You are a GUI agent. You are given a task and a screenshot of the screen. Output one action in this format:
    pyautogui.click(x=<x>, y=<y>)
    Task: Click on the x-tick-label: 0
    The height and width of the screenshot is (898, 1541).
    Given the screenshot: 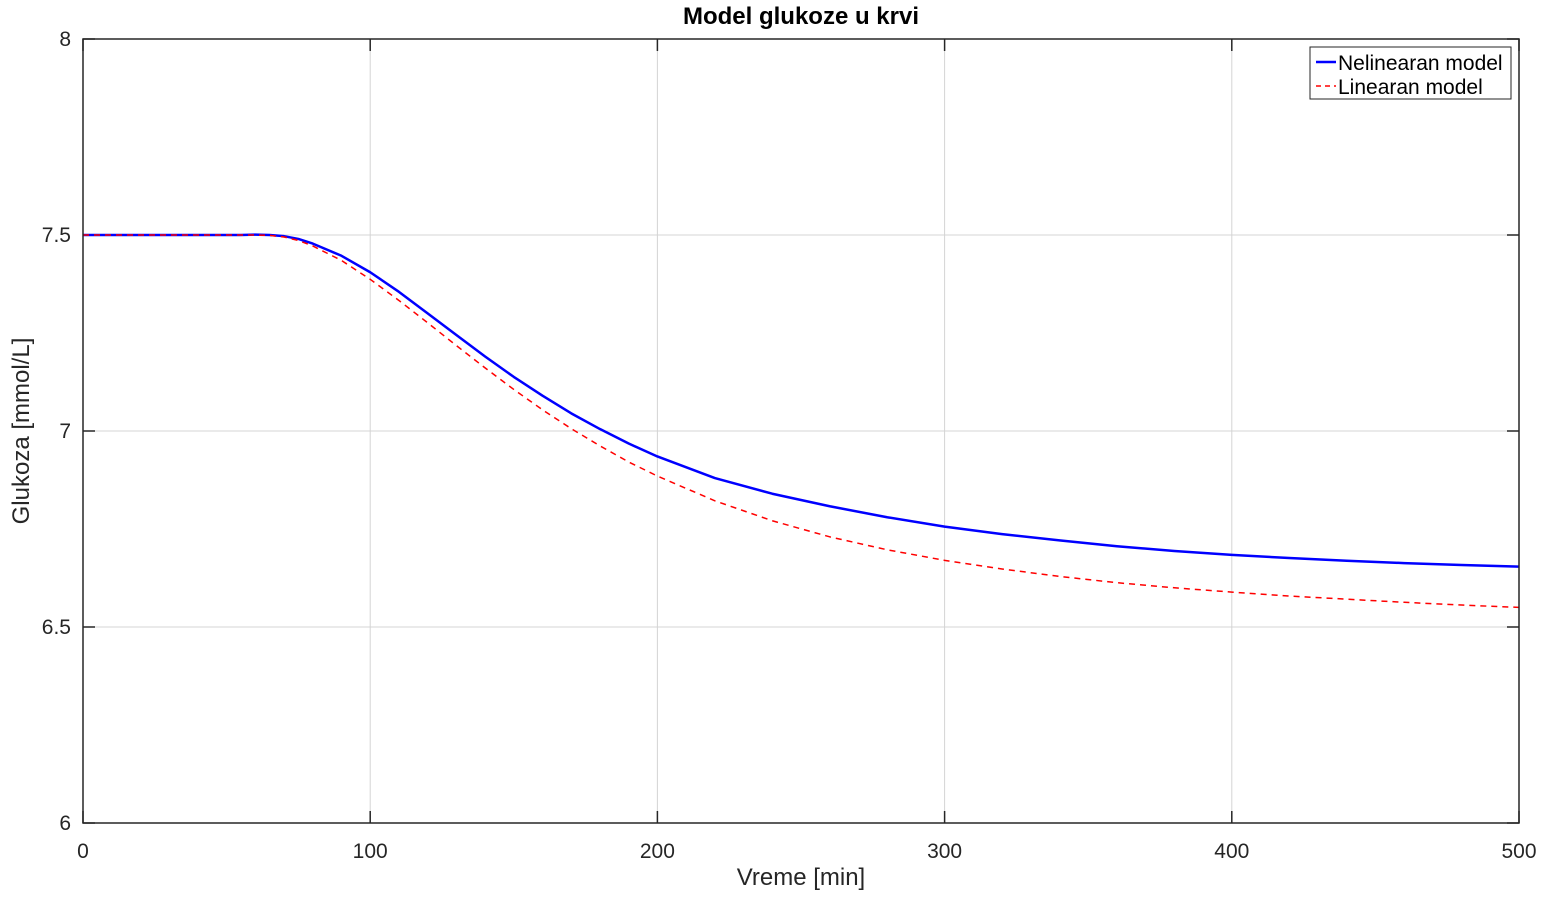 What is the action you would take?
    pyautogui.click(x=83, y=851)
    